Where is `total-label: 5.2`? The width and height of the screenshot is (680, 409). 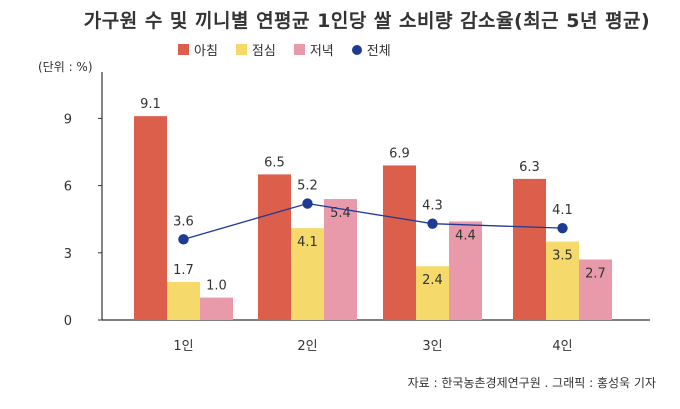
total-label: 5.2 is located at coordinates (307, 186).